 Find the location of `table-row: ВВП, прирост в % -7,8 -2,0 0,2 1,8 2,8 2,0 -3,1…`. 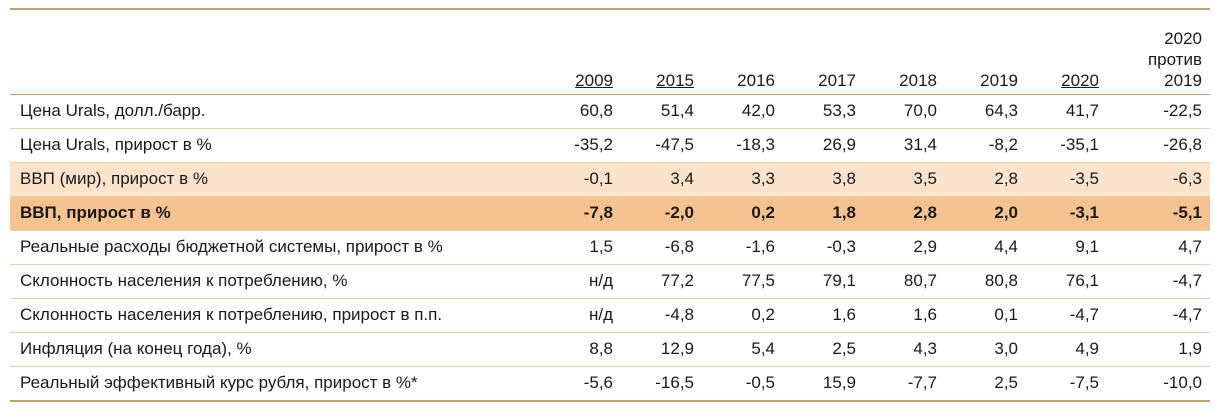

table-row: ВВП, прирост в % -7,8 -2,0 0,2 1,8 2,8 2,0 -3,1… is located at coordinates (610, 212).